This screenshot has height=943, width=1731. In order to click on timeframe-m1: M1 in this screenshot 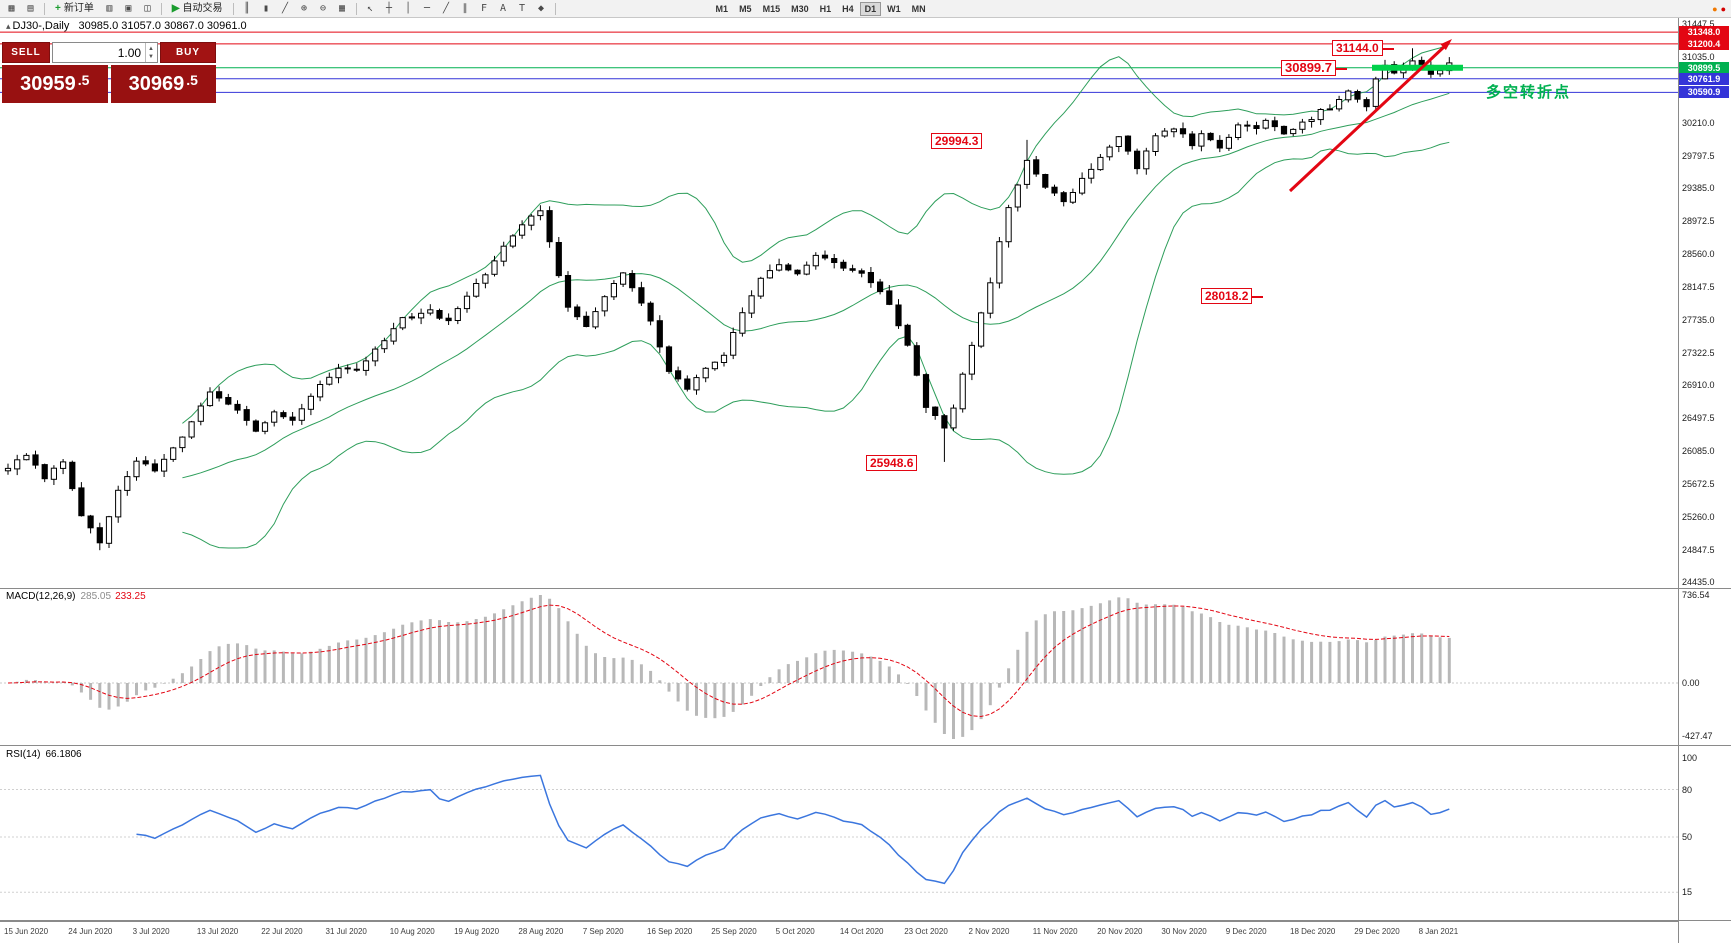, I will do `click(722, 9)`.